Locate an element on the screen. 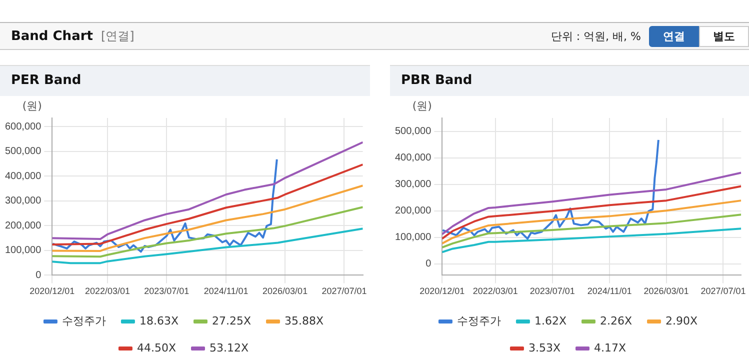 The image size is (749, 364). legend-label: 27.25X is located at coordinates (232, 321).